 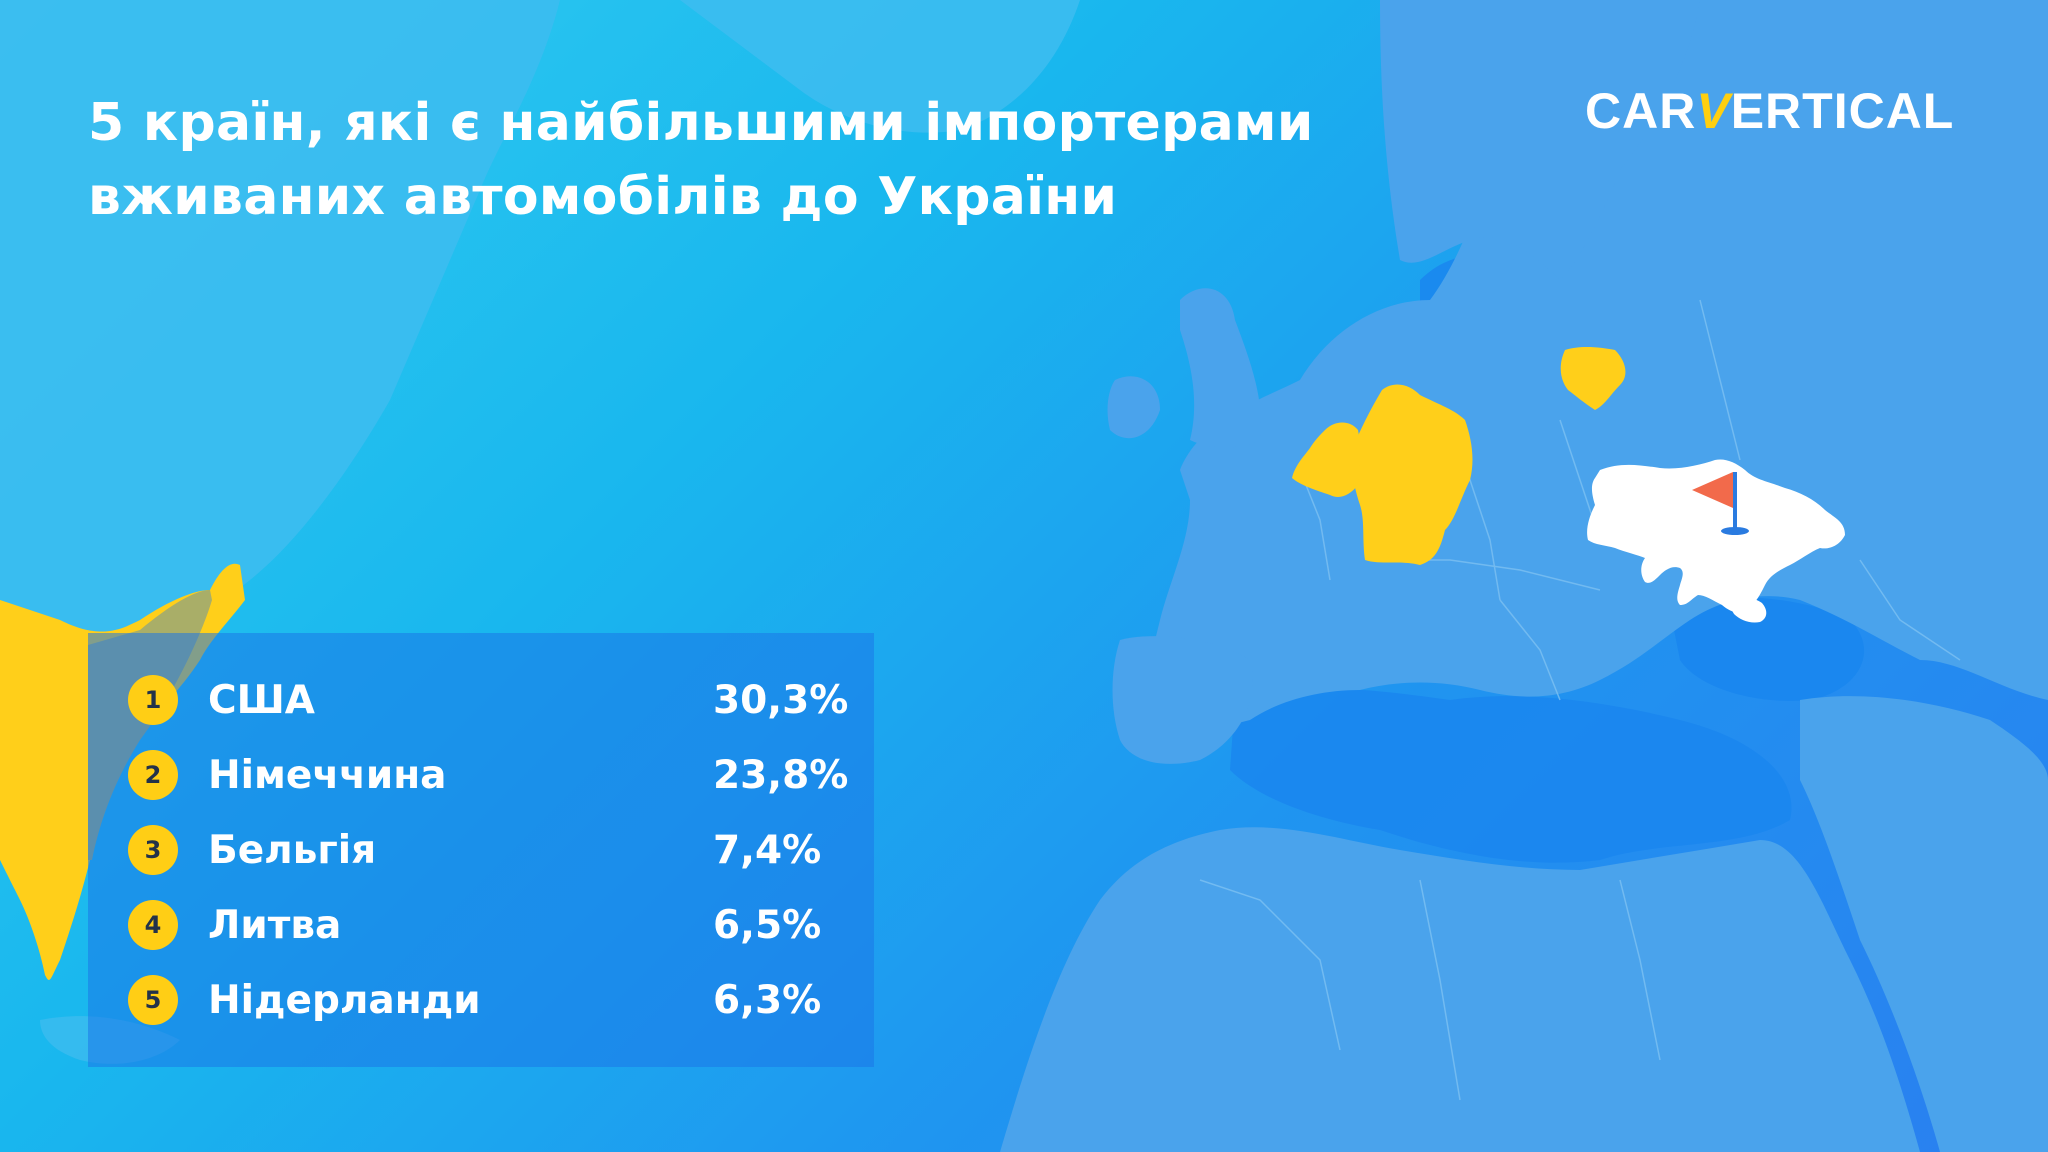 What do you see at coordinates (153, 1000) in the screenshot?
I see `rank-badge: 5` at bounding box center [153, 1000].